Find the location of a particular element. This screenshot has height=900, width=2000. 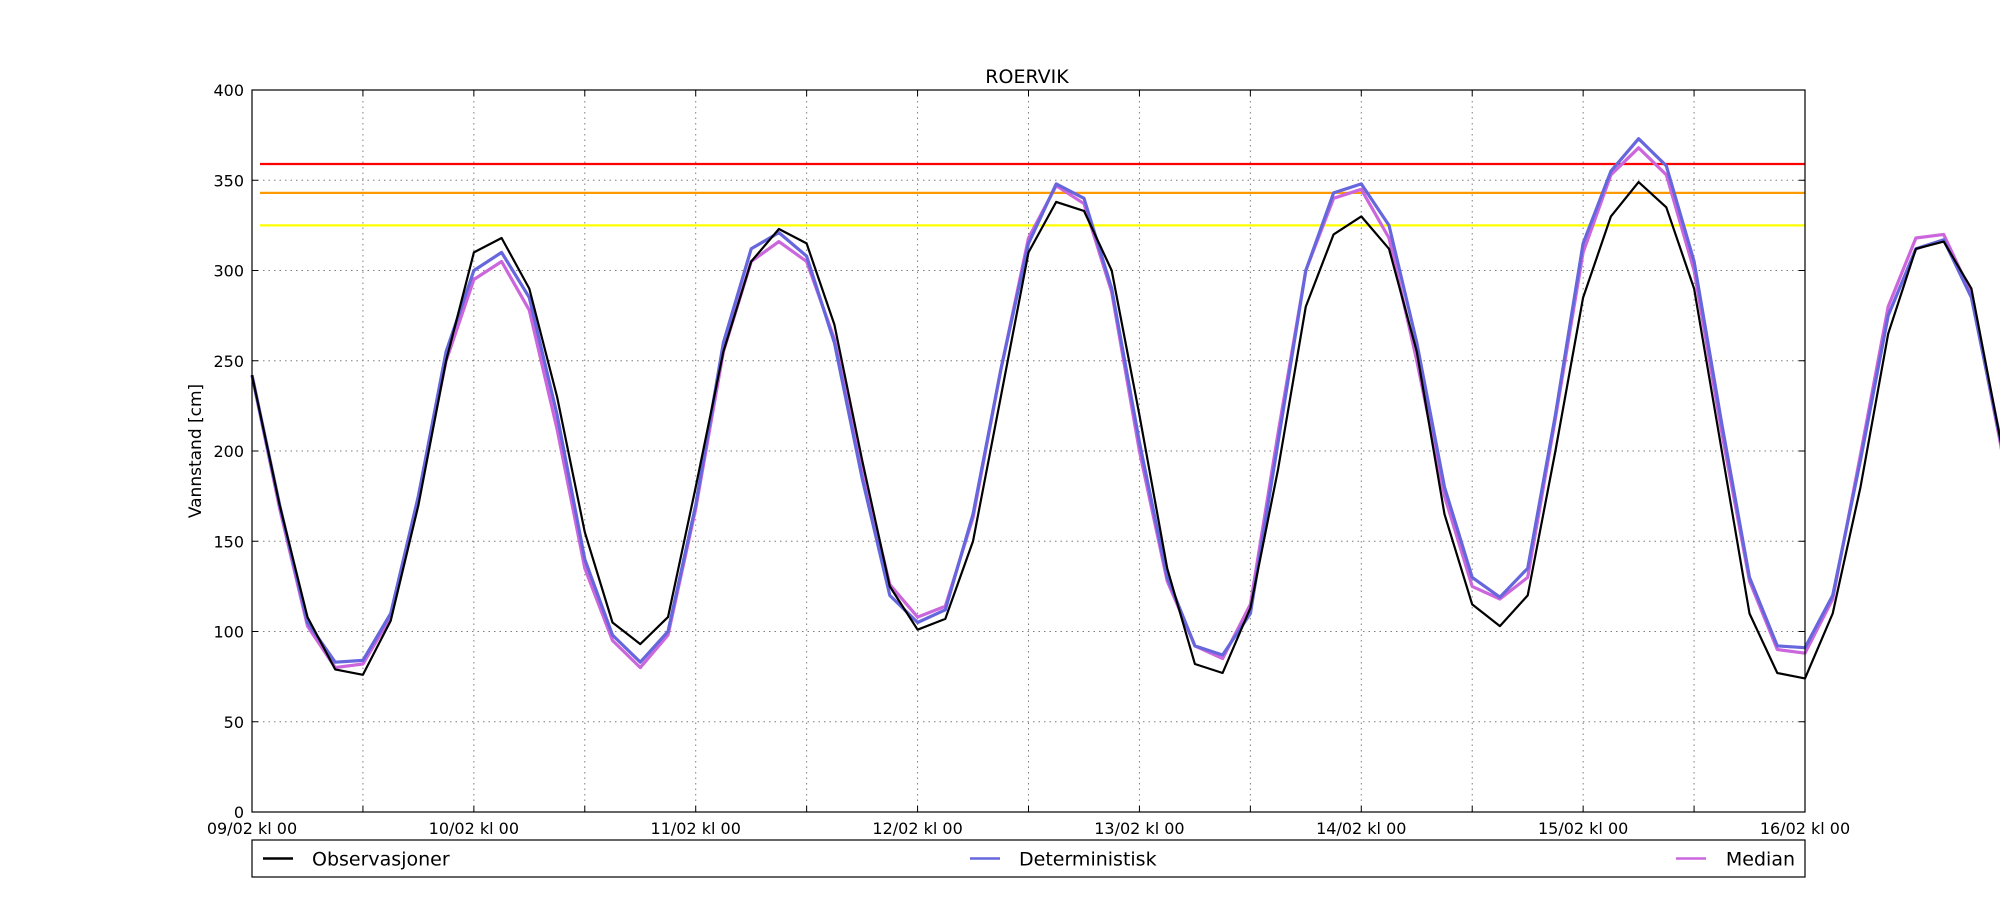

x-tick-label: 12/02 kl 00 is located at coordinates (917, 828).